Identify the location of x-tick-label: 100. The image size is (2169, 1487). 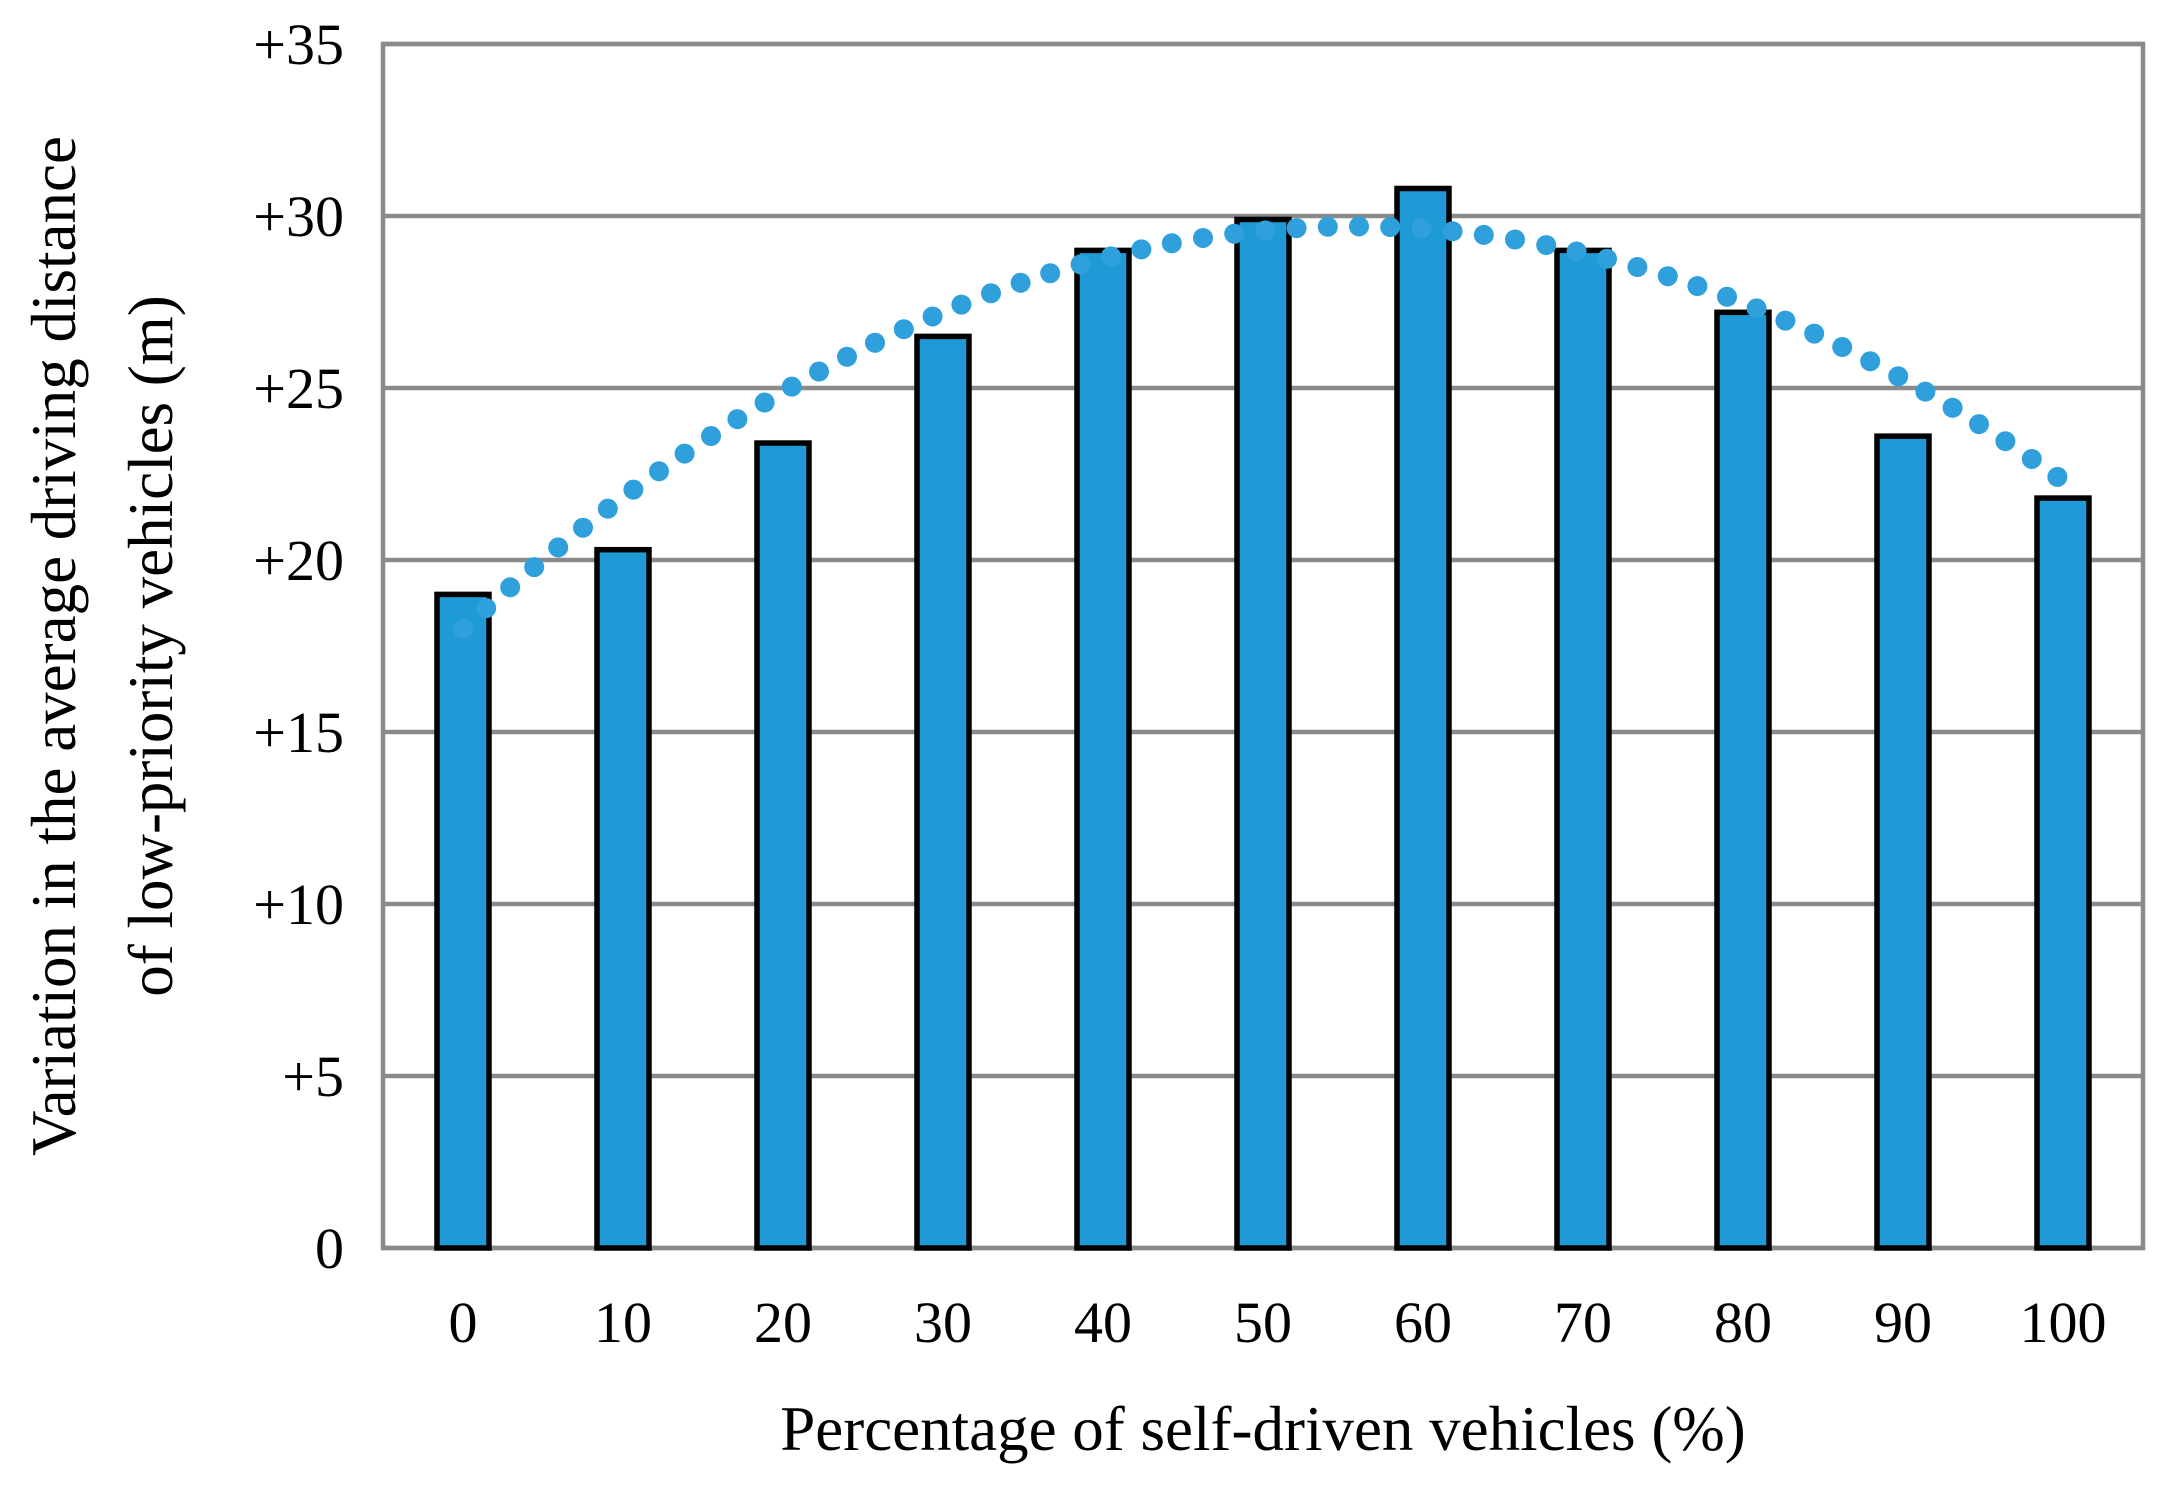
(2063, 1322).